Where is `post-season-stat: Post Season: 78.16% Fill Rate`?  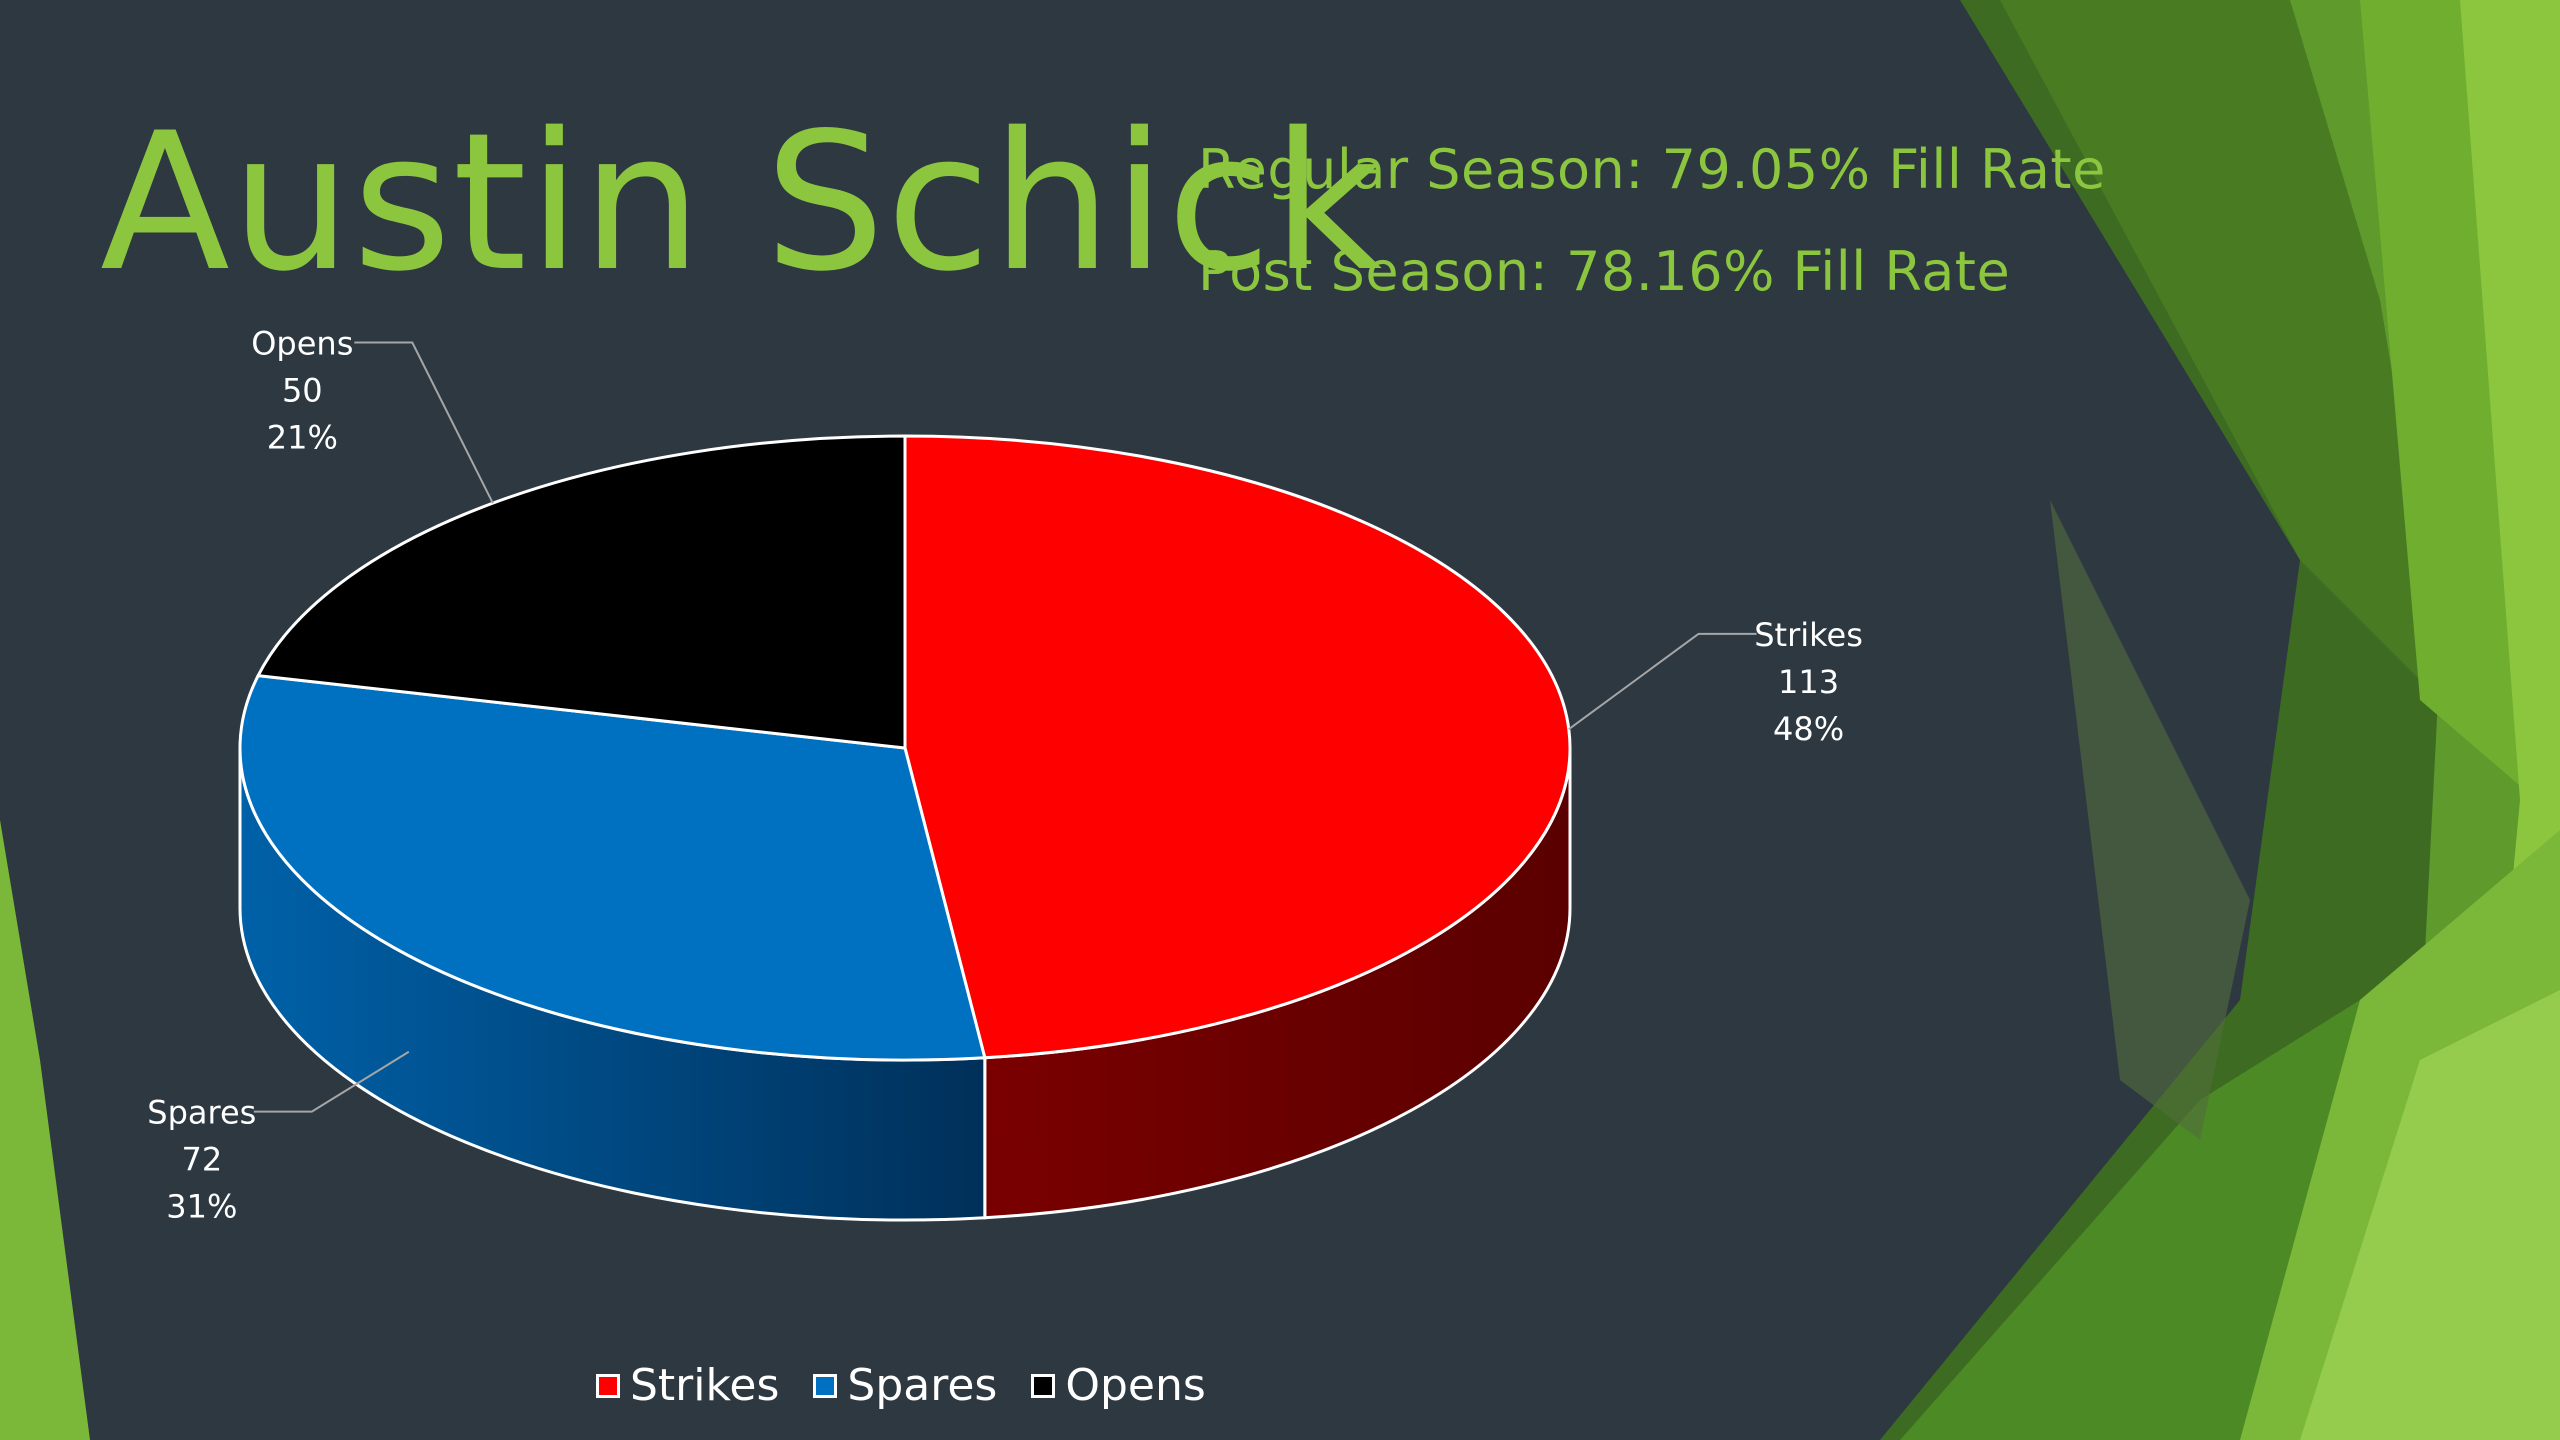 post-season-stat: Post Season: 78.16% Fill Rate is located at coordinates (1604, 271).